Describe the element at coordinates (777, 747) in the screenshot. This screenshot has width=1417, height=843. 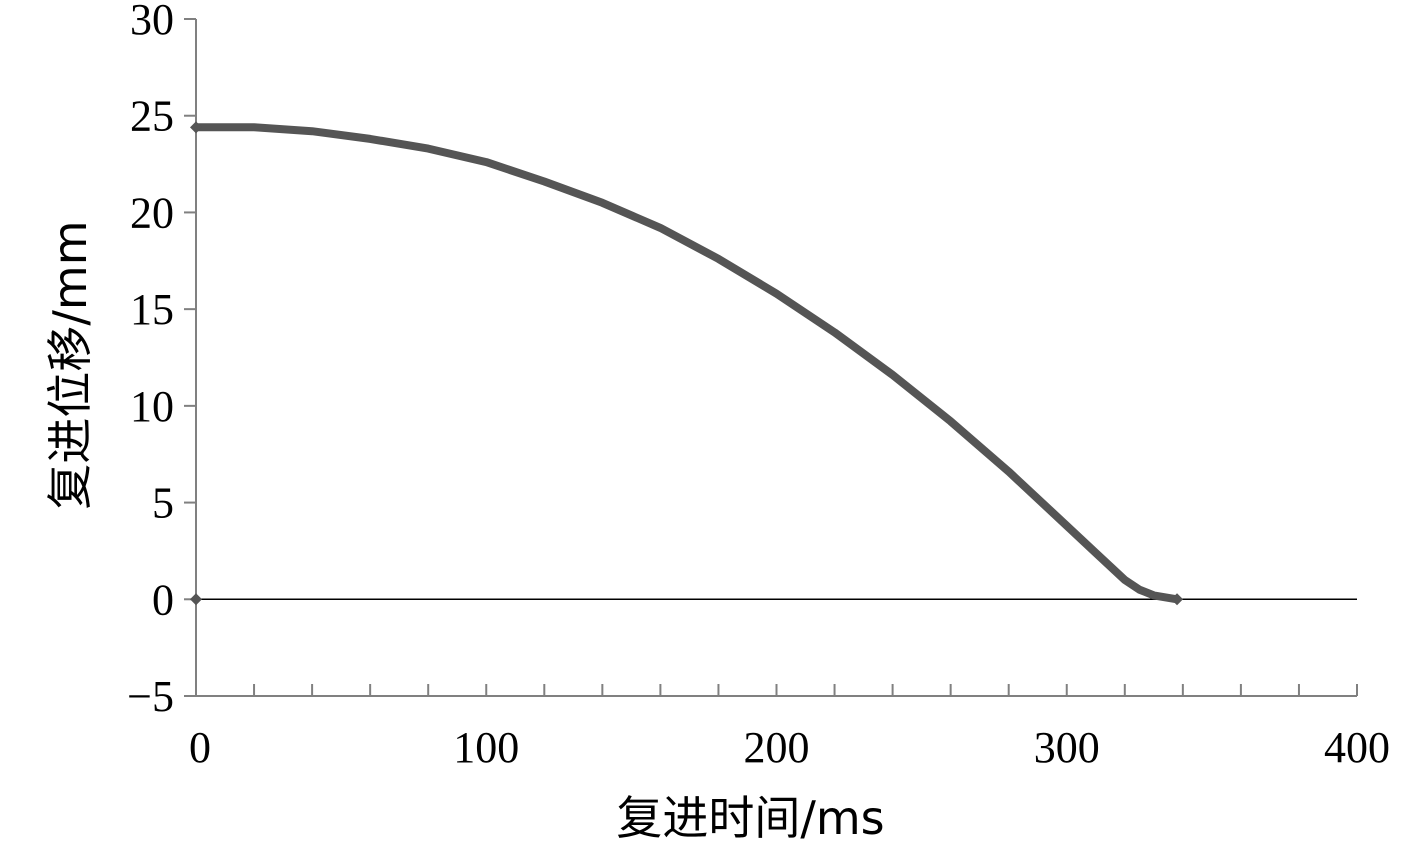
I see `x-tick-label: 200` at that location.